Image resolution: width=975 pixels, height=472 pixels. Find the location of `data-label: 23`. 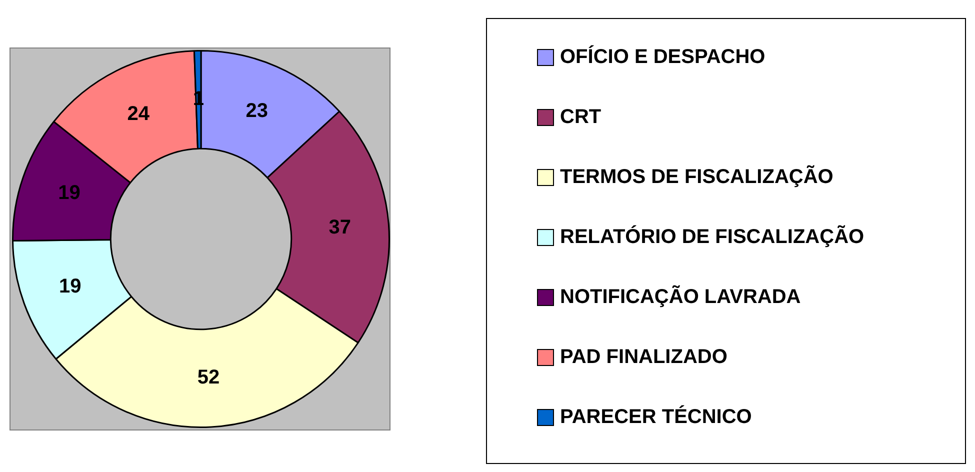

data-label: 23 is located at coordinates (257, 111).